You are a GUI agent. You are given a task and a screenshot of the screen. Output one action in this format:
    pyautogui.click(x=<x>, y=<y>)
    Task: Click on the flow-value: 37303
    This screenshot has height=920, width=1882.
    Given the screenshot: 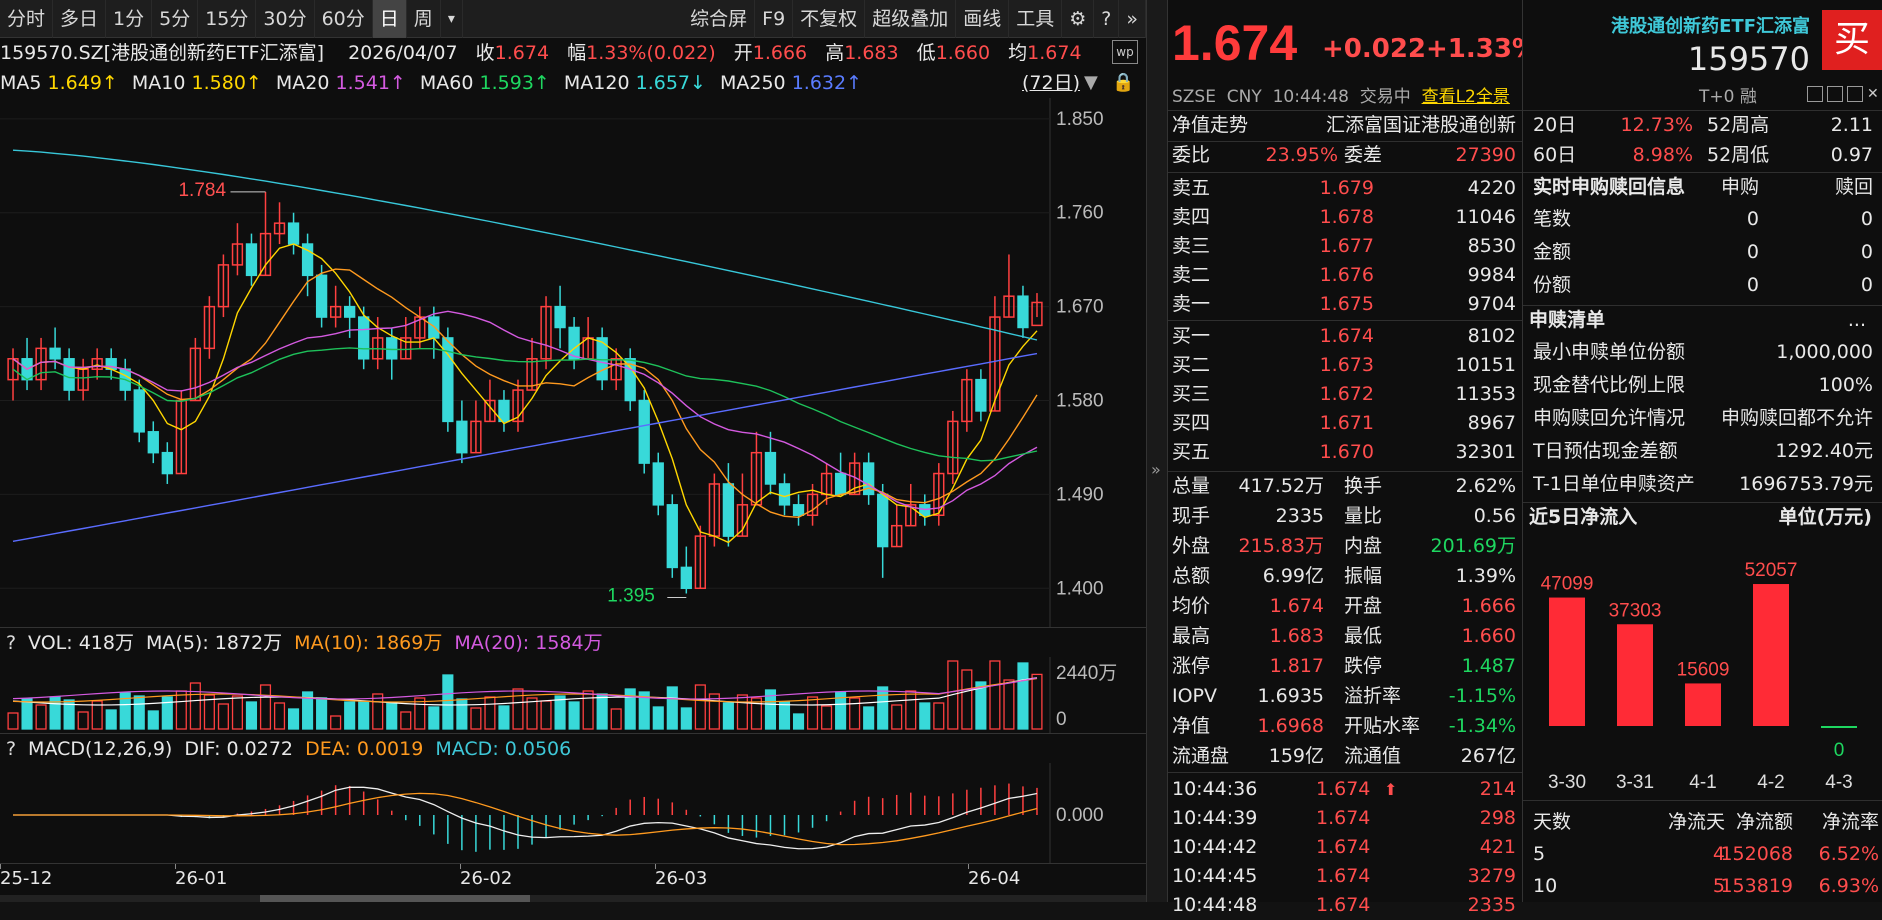 What is the action you would take?
    pyautogui.click(x=1635, y=610)
    